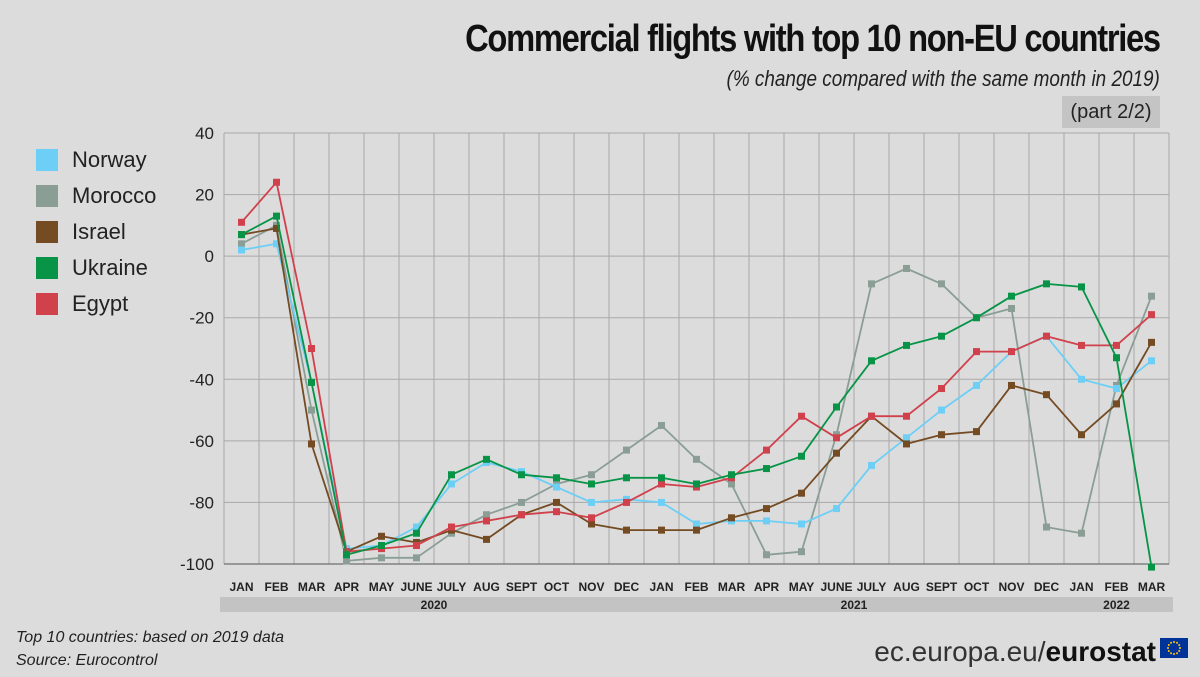 Image resolution: width=1200 pixels, height=677 pixels. I want to click on legend-item-israel: Israel, so click(96, 232).